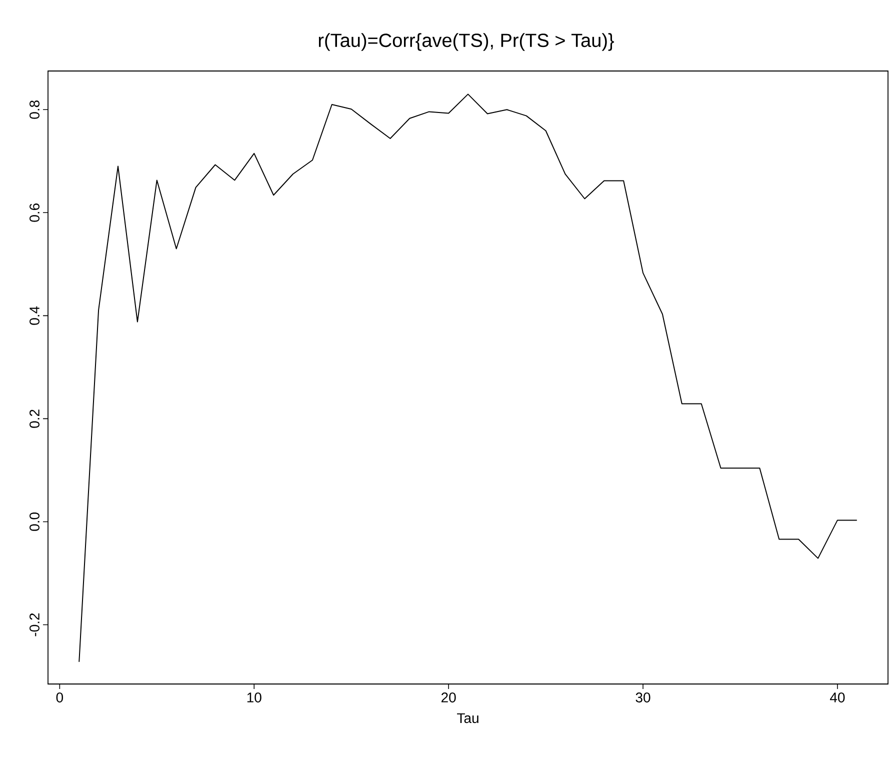 Image resolution: width=890 pixels, height=758 pixels. What do you see at coordinates (35, 521) in the screenshot?
I see `y-tick-label: 0.0` at bounding box center [35, 521].